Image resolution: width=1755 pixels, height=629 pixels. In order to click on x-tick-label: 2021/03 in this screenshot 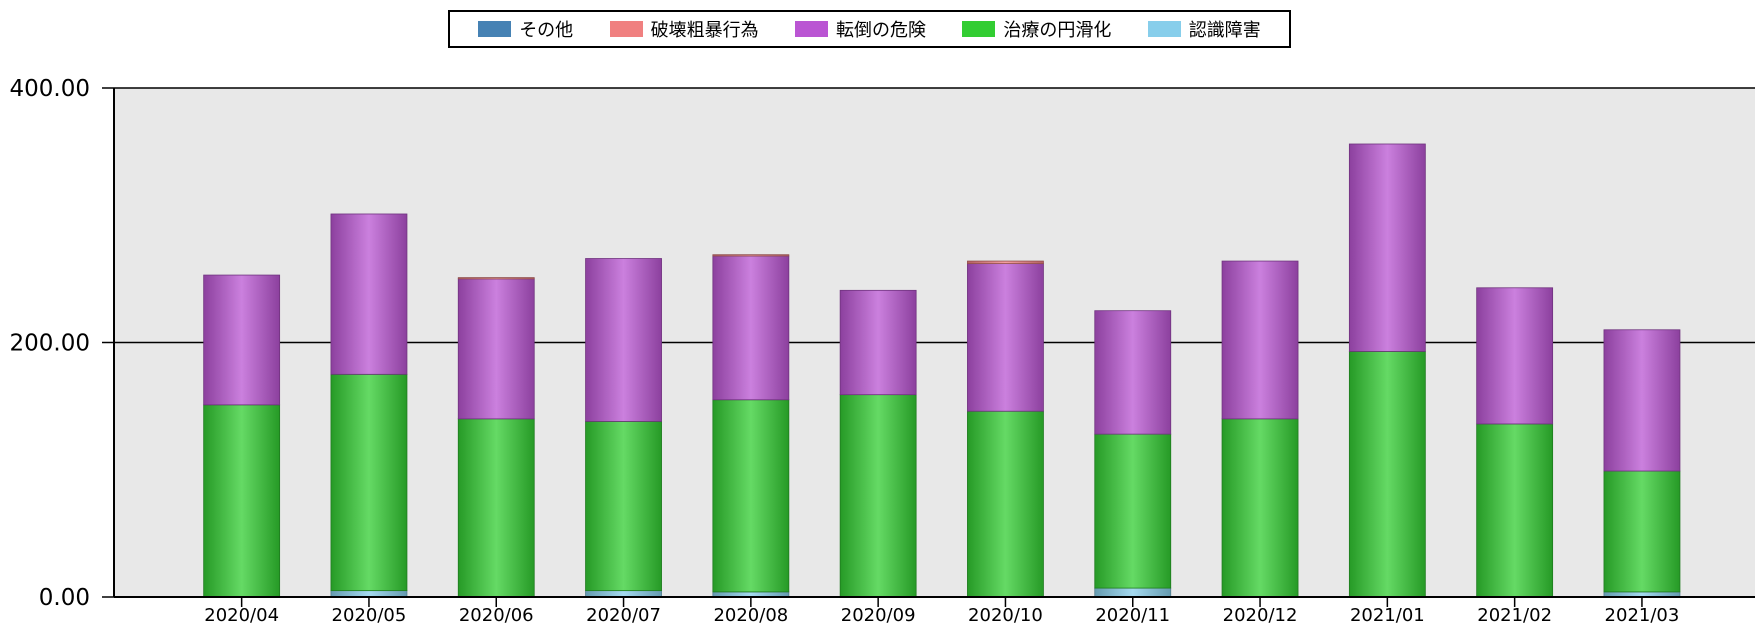, I will do `click(1642, 615)`.